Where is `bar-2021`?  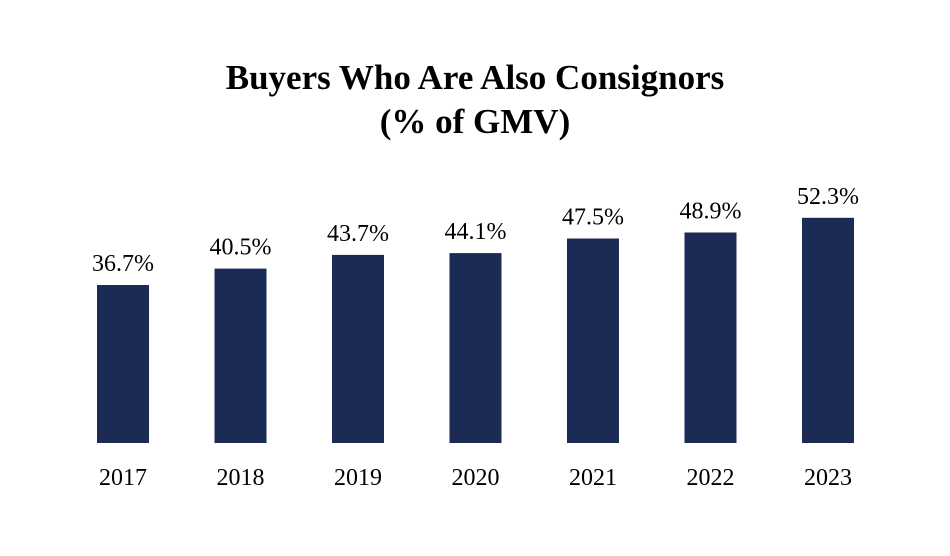
bar-2021 is located at coordinates (593, 340).